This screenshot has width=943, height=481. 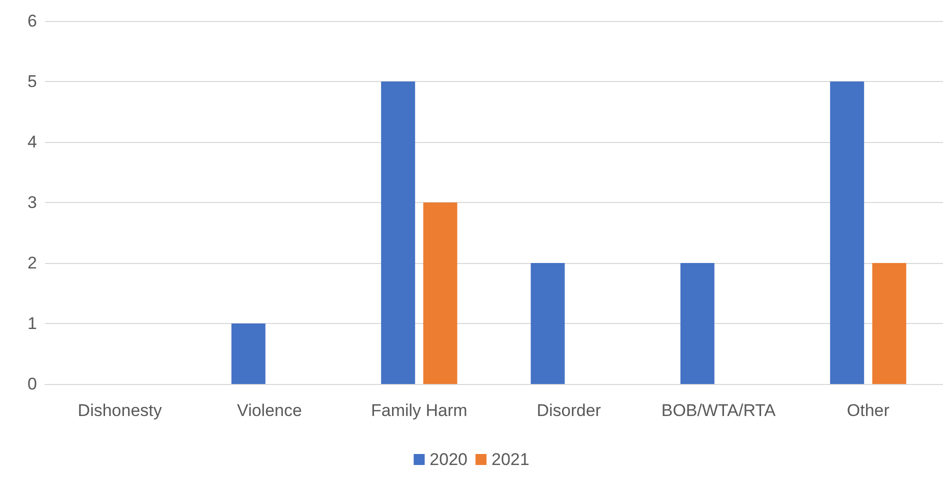 I want to click on y-tick-label: 1, so click(x=32, y=323).